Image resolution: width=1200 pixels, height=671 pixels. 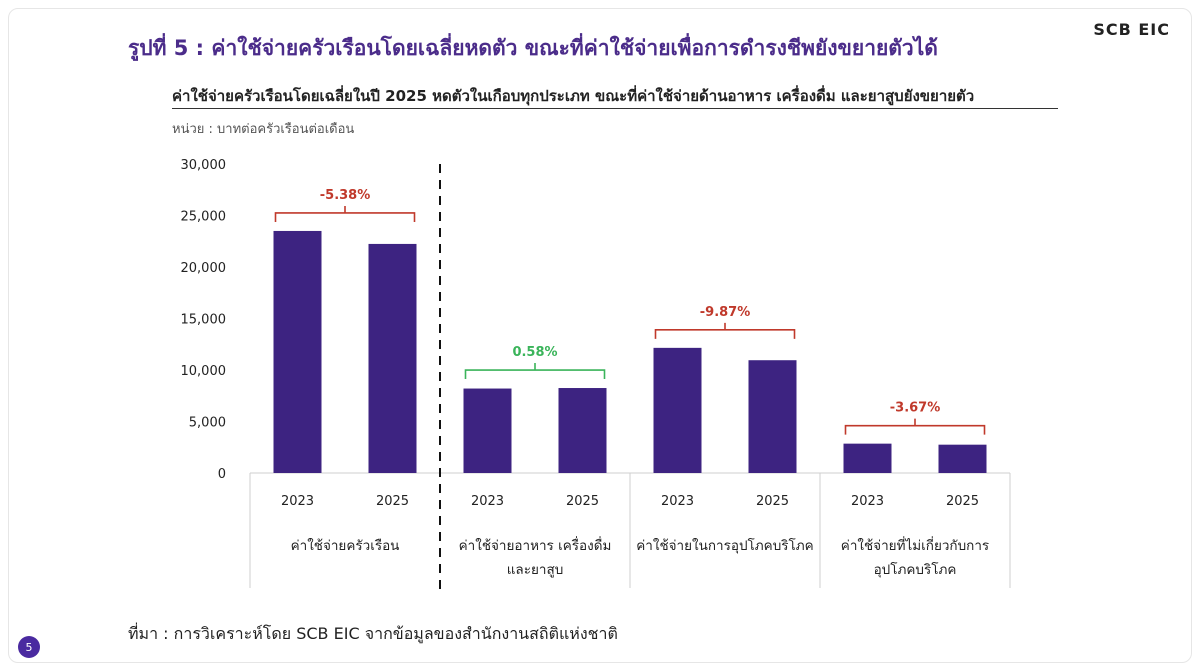 I want to click on y-tick-label: 25,000, so click(x=204, y=217).